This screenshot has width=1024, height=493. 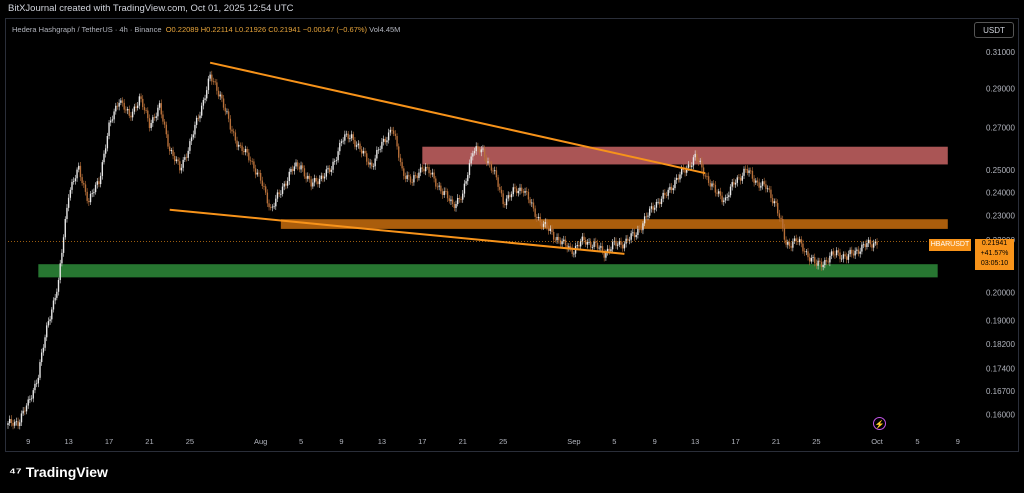 What do you see at coordinates (1000, 344) in the screenshot?
I see `y-tick-label: 0.18200` at bounding box center [1000, 344].